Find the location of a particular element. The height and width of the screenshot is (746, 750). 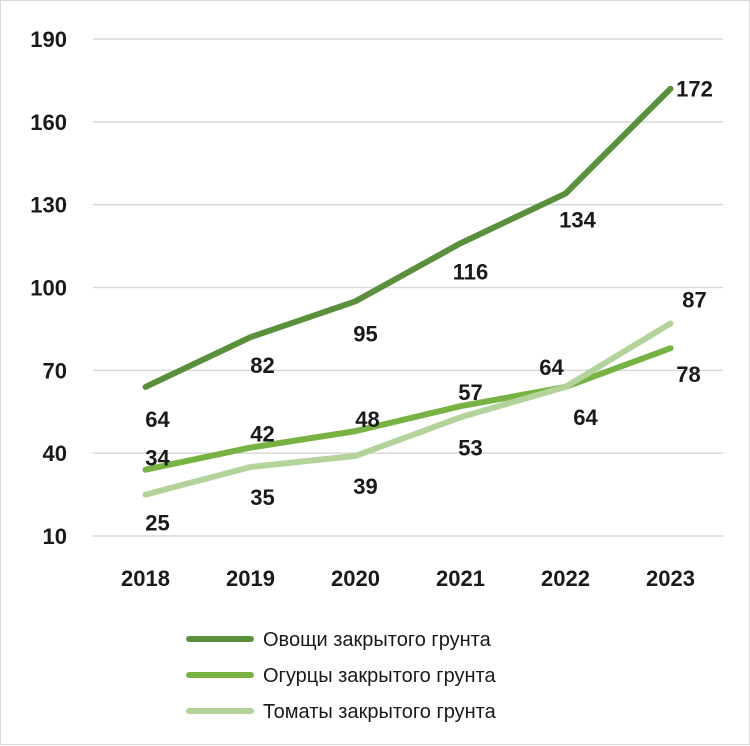

y-tick-label: 130 is located at coordinates (48, 205).